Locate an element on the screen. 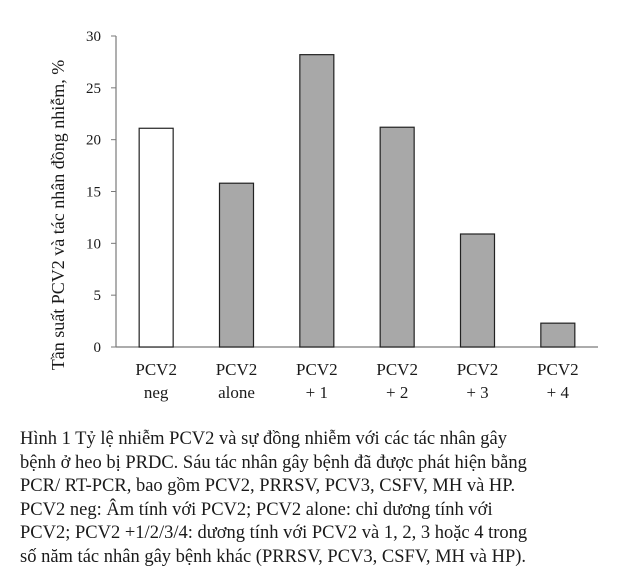 This screenshot has width=627, height=587. y-tick-label: 25 is located at coordinates (93, 89).